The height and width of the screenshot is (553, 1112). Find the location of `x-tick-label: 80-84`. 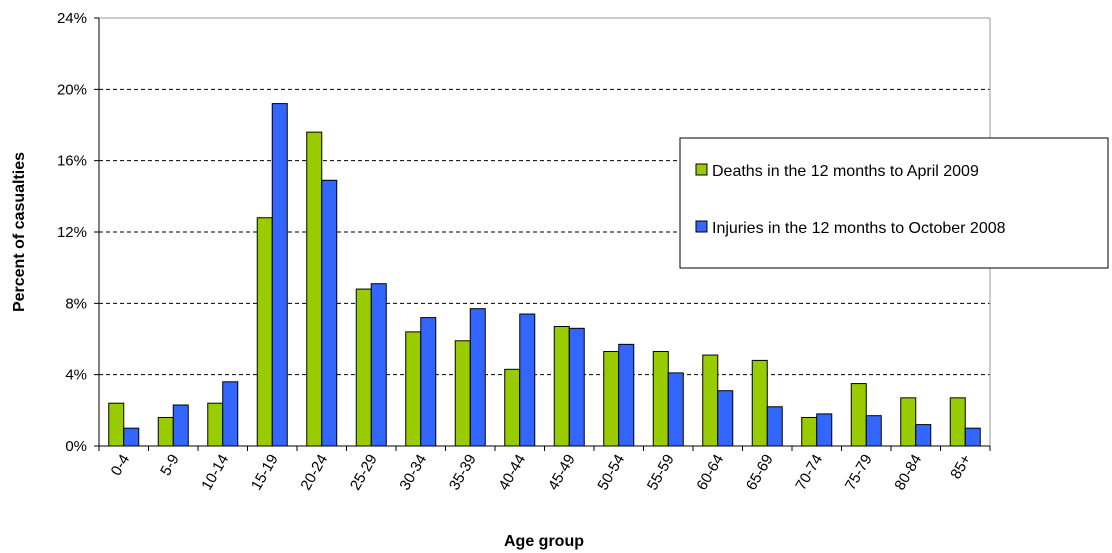

x-tick-label: 80-84 is located at coordinates (908, 473).